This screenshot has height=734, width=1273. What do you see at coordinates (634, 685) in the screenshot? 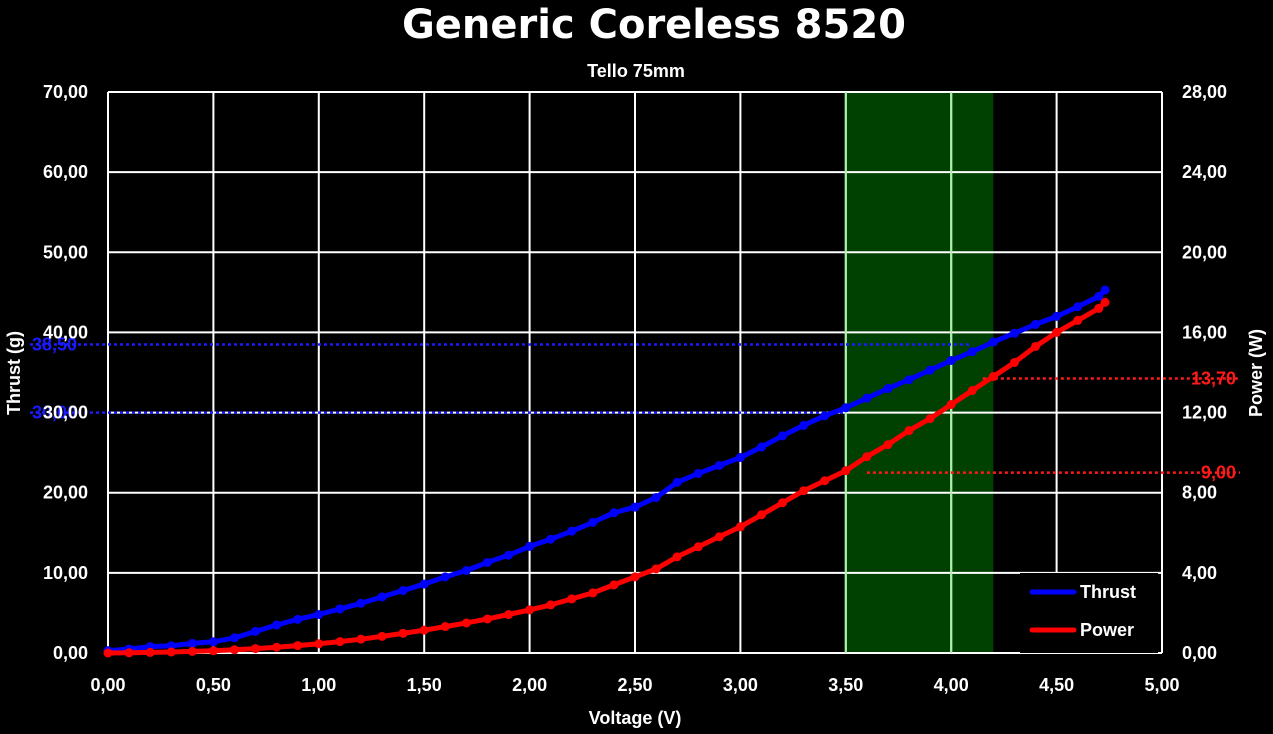
I see `x-tick-label: 2,50` at bounding box center [634, 685].